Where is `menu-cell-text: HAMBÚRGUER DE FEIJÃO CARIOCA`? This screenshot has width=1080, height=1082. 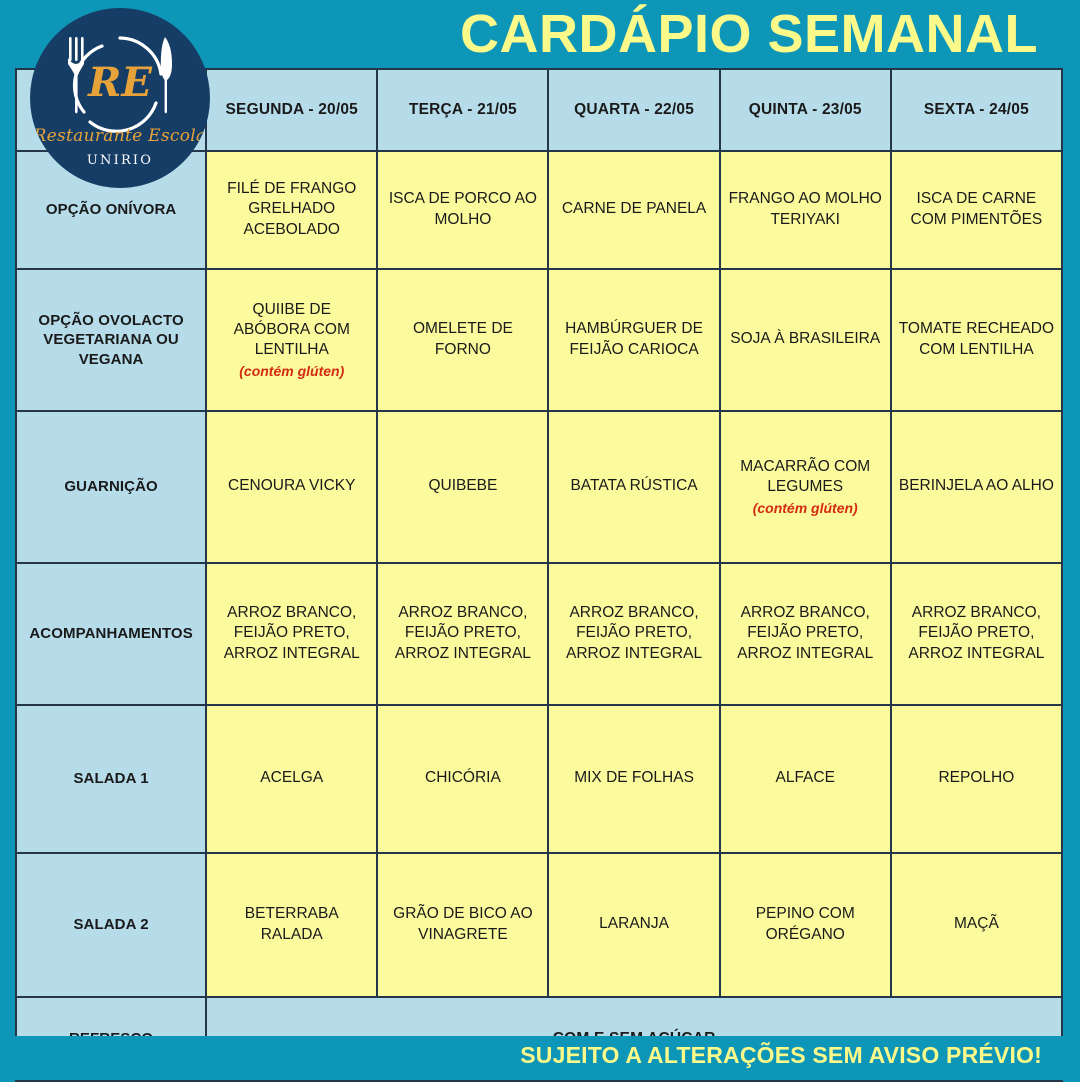 menu-cell-text: HAMBÚRGUER DE FEIJÃO CARIOCA is located at coordinates (634, 339).